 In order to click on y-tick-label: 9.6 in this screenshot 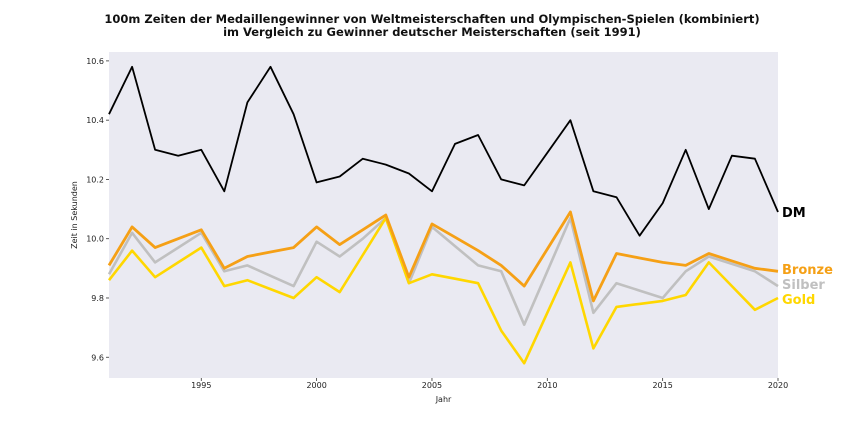, I will do `click(97, 357)`.